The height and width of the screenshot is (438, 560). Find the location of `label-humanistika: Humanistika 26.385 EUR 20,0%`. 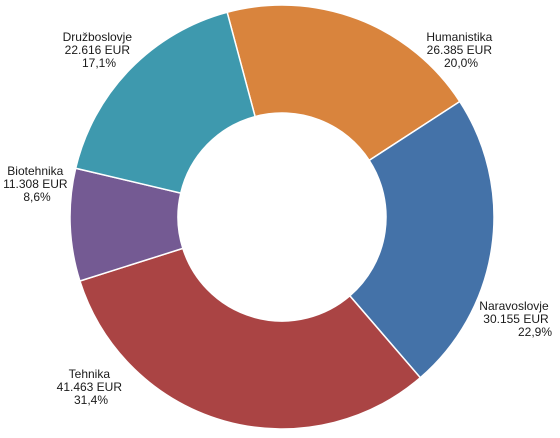

label-humanistika: Humanistika 26.385 EUR 20,0% is located at coordinates (460, 50).